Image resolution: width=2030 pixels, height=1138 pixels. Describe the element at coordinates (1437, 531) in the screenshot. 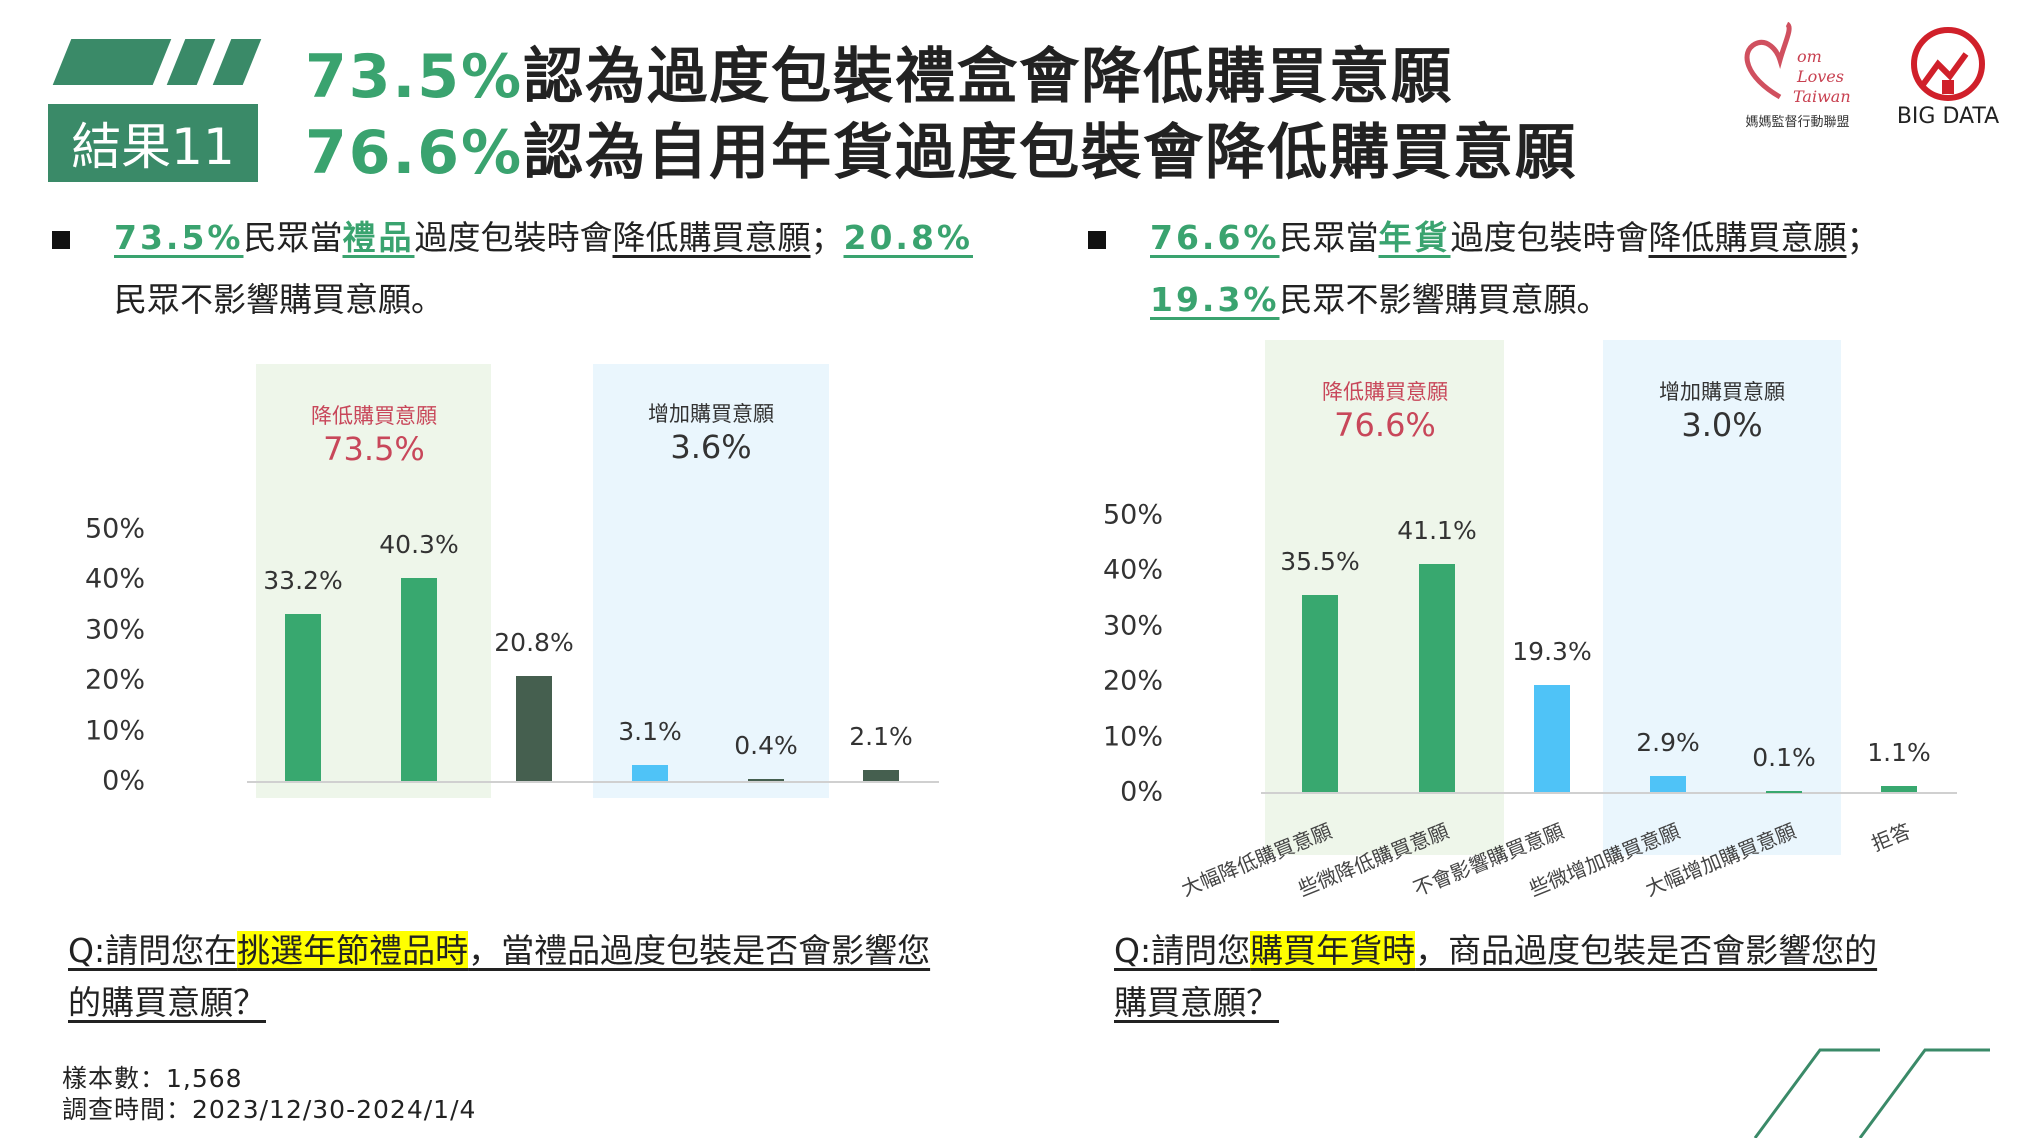

I see `bar-value-label: 41.1%` at that location.